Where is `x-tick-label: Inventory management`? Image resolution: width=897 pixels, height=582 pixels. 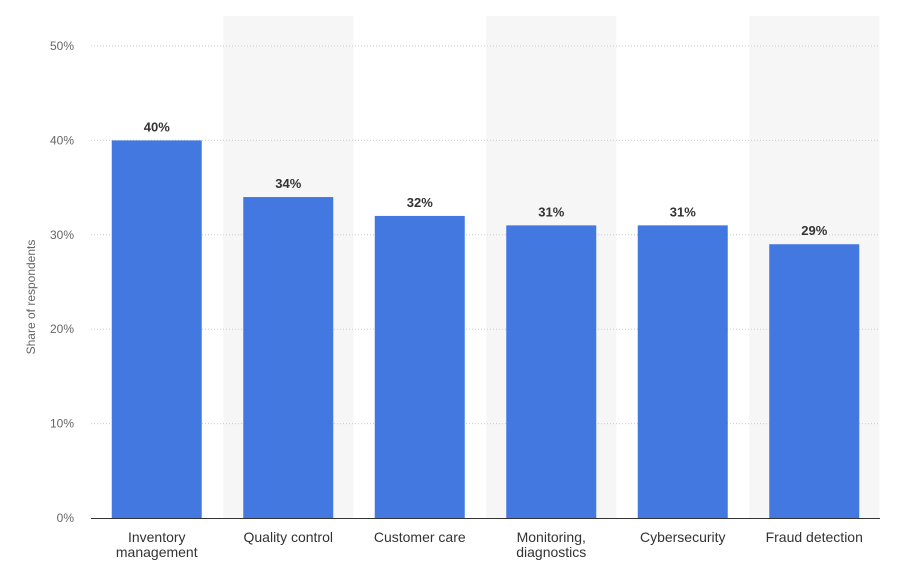
x-tick-label: Inventory management is located at coordinates (157, 544).